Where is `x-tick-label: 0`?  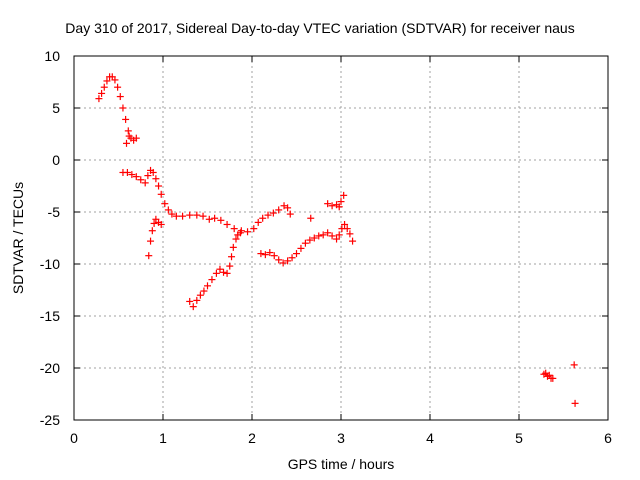
x-tick-label: 0 is located at coordinates (74, 438).